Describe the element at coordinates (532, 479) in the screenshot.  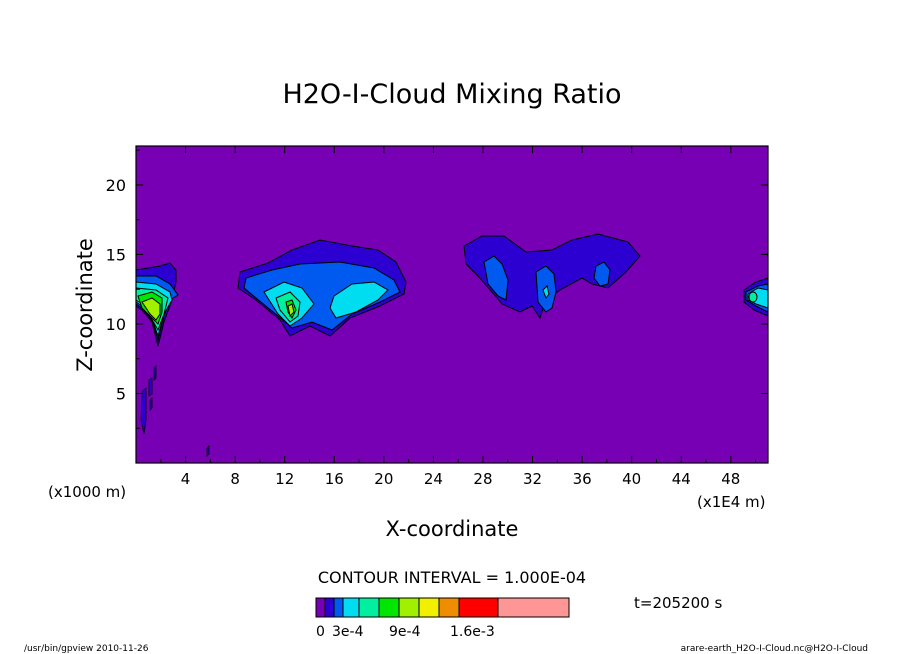
I see `x-tick-label: 32` at that location.